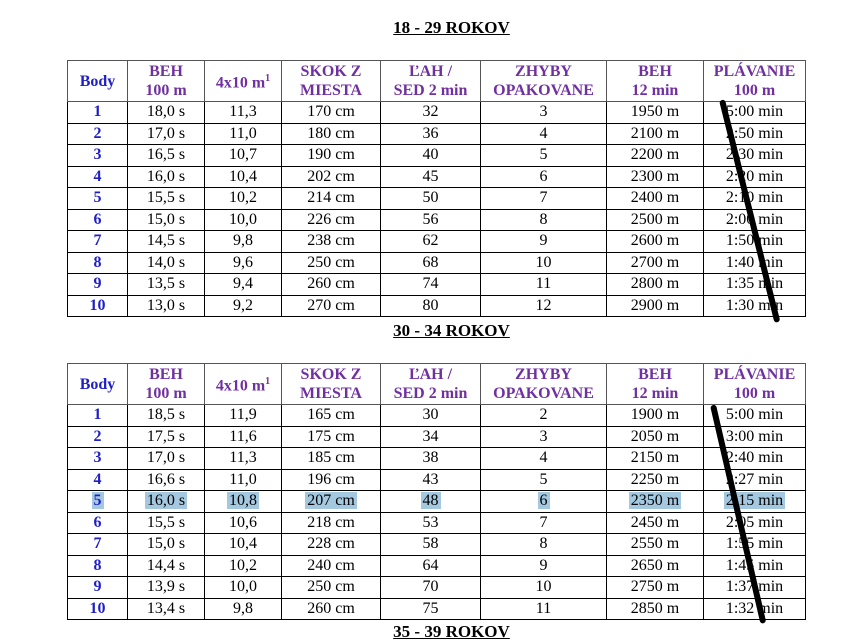 The image size is (862, 642). I want to click on cell-value: 175 cm, so click(331, 436).